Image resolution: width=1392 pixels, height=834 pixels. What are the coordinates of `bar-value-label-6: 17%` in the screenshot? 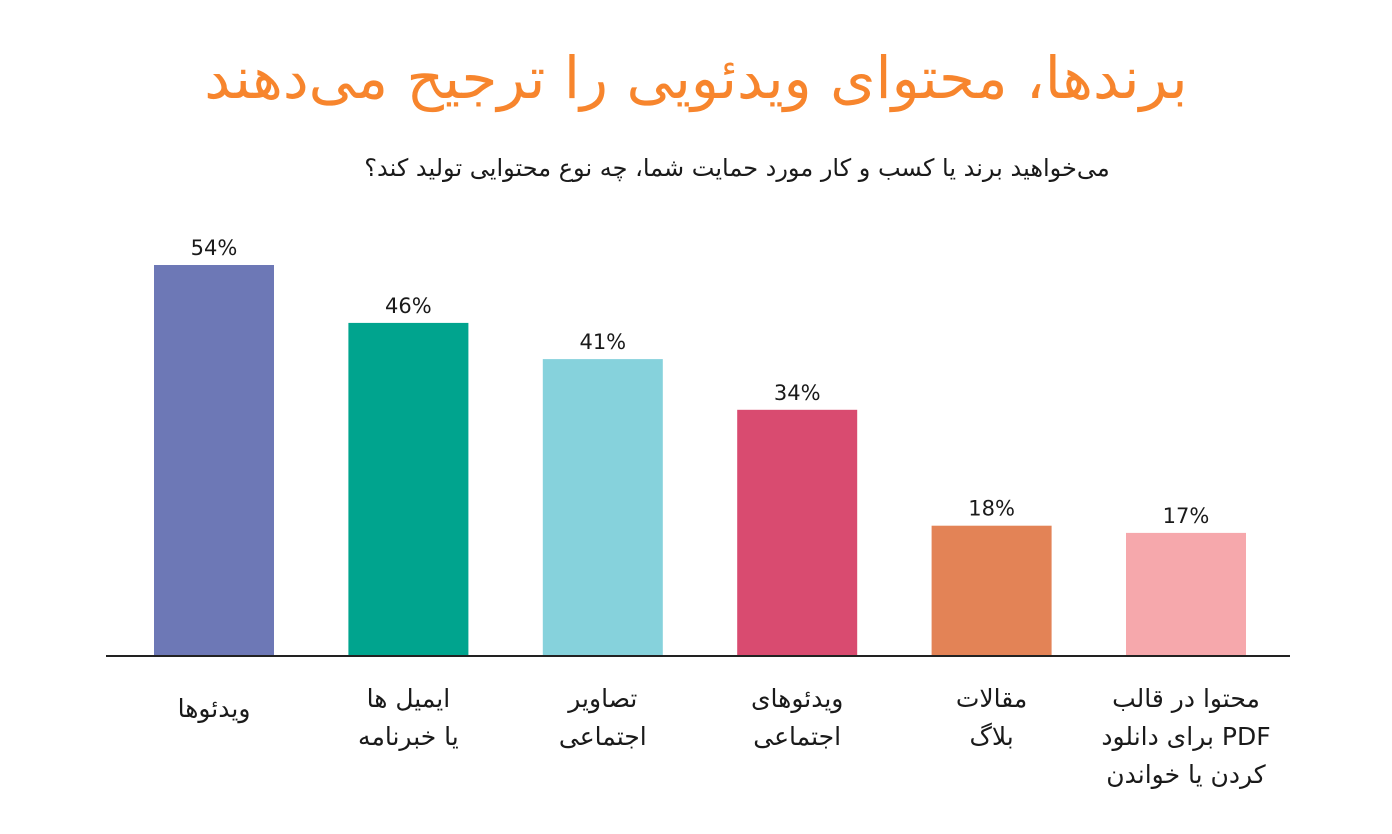 It's located at (1186, 516).